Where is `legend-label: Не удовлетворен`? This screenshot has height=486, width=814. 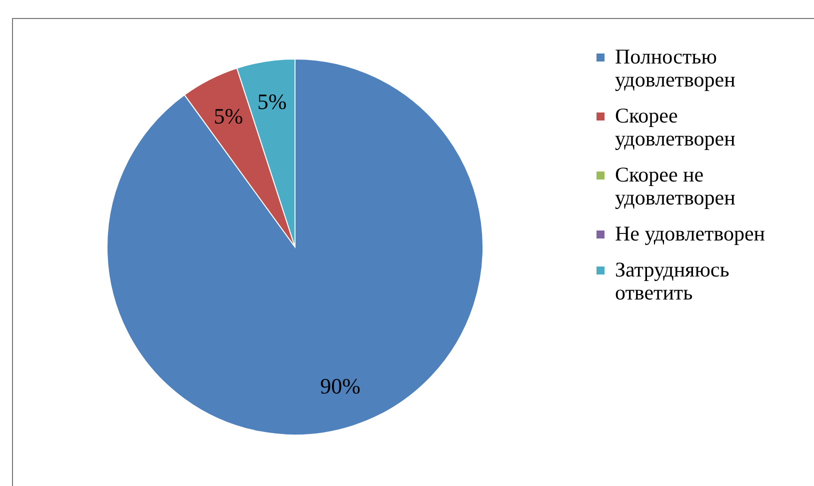 legend-label: Не удовлетворен is located at coordinates (690, 234).